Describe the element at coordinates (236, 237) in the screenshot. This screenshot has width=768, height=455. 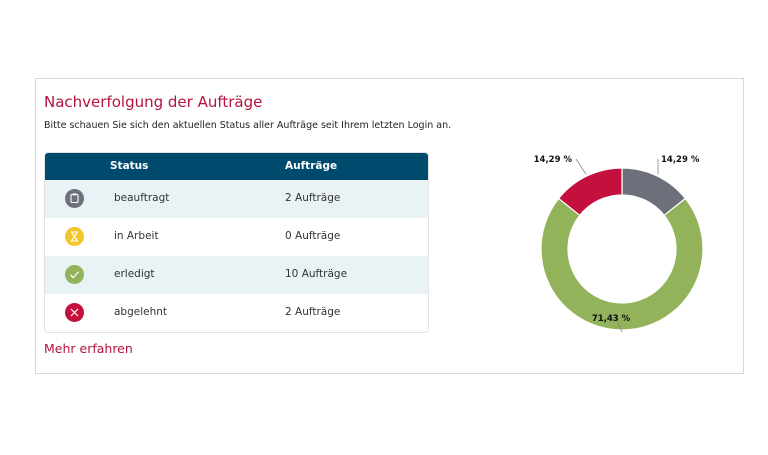
I see `table-row: in Arbeit 0 Aufträge` at that location.